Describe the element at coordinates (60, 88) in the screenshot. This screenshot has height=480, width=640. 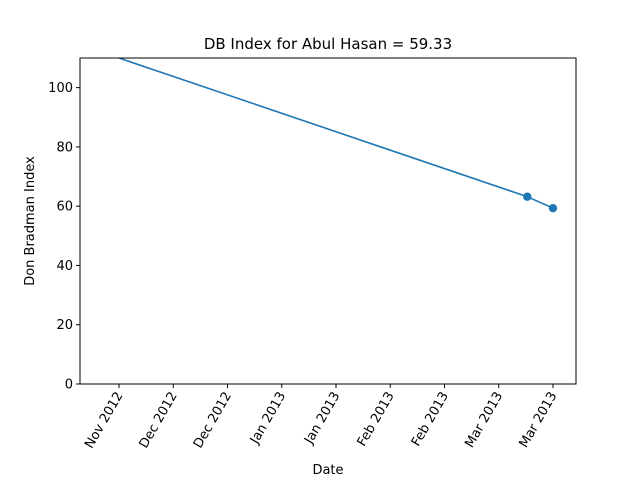
I see `y-tick-label: 100` at that location.